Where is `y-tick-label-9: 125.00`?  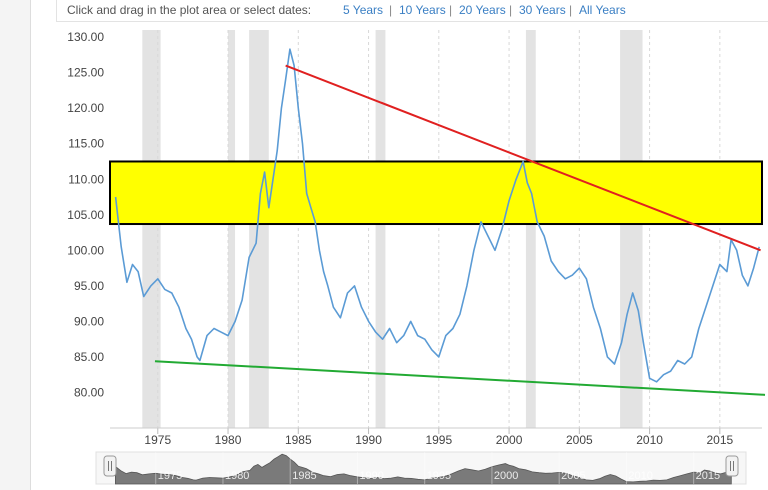
y-tick-label-9: 125.00 is located at coordinates (85, 73).